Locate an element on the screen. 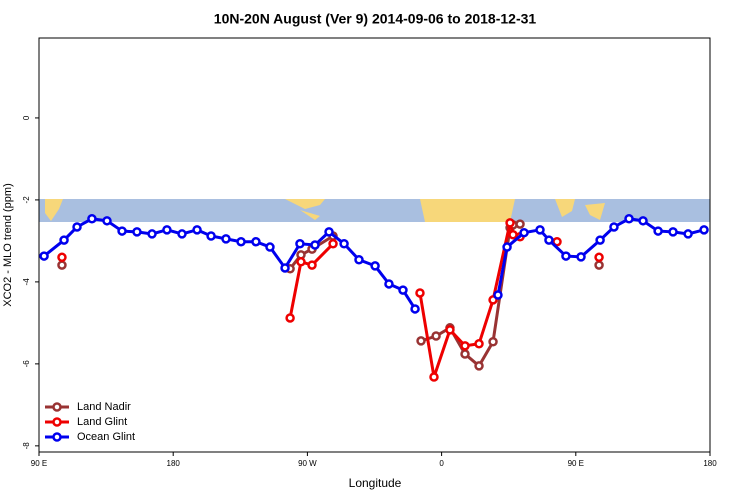  map-strip is located at coordinates (374, 210).